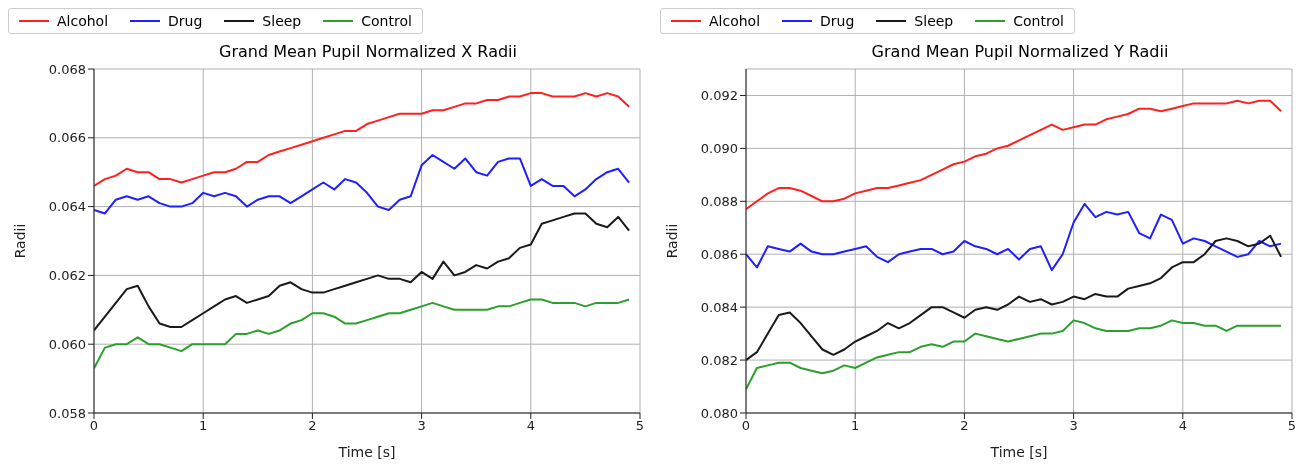 This screenshot has width=1305, height=475. Describe the element at coordinates (368, 51) in the screenshot. I see `chart-title: Grand Mean Pupil Normalized X Radii` at that location.